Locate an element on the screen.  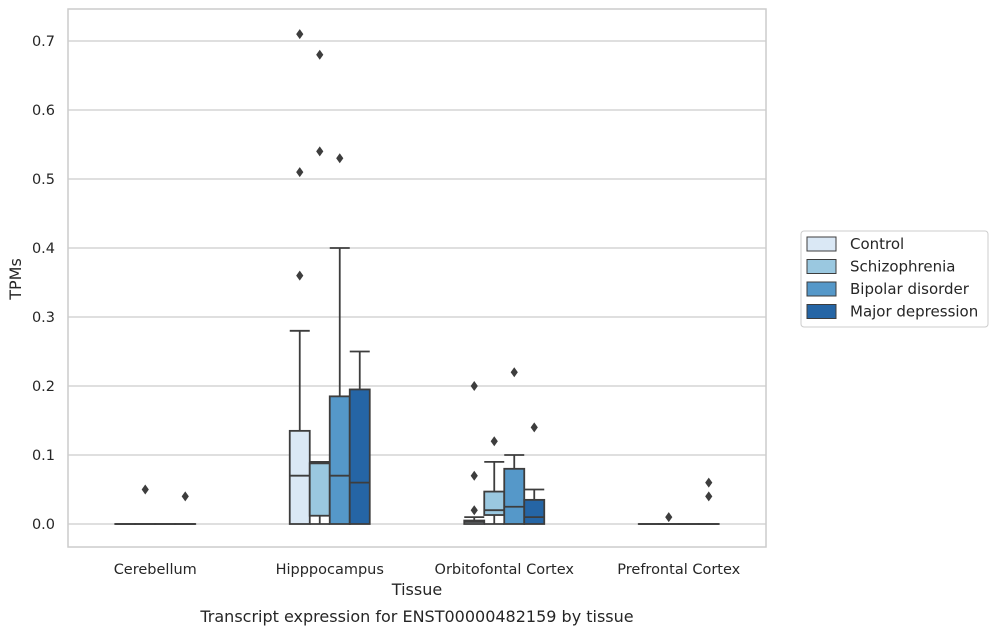
y-tick-label: 0.3 is located at coordinates (43, 318).